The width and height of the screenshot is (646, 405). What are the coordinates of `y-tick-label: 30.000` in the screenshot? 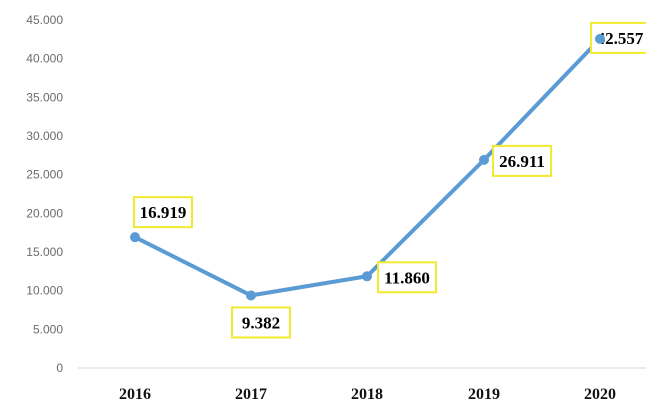 It's located at (44, 136).